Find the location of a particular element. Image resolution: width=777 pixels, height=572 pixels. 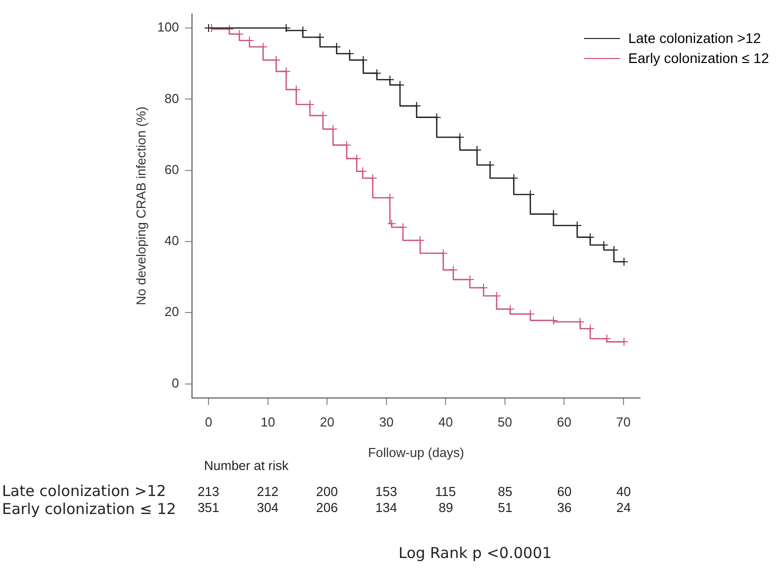

y-tick-label: 0 is located at coordinates (175, 382).